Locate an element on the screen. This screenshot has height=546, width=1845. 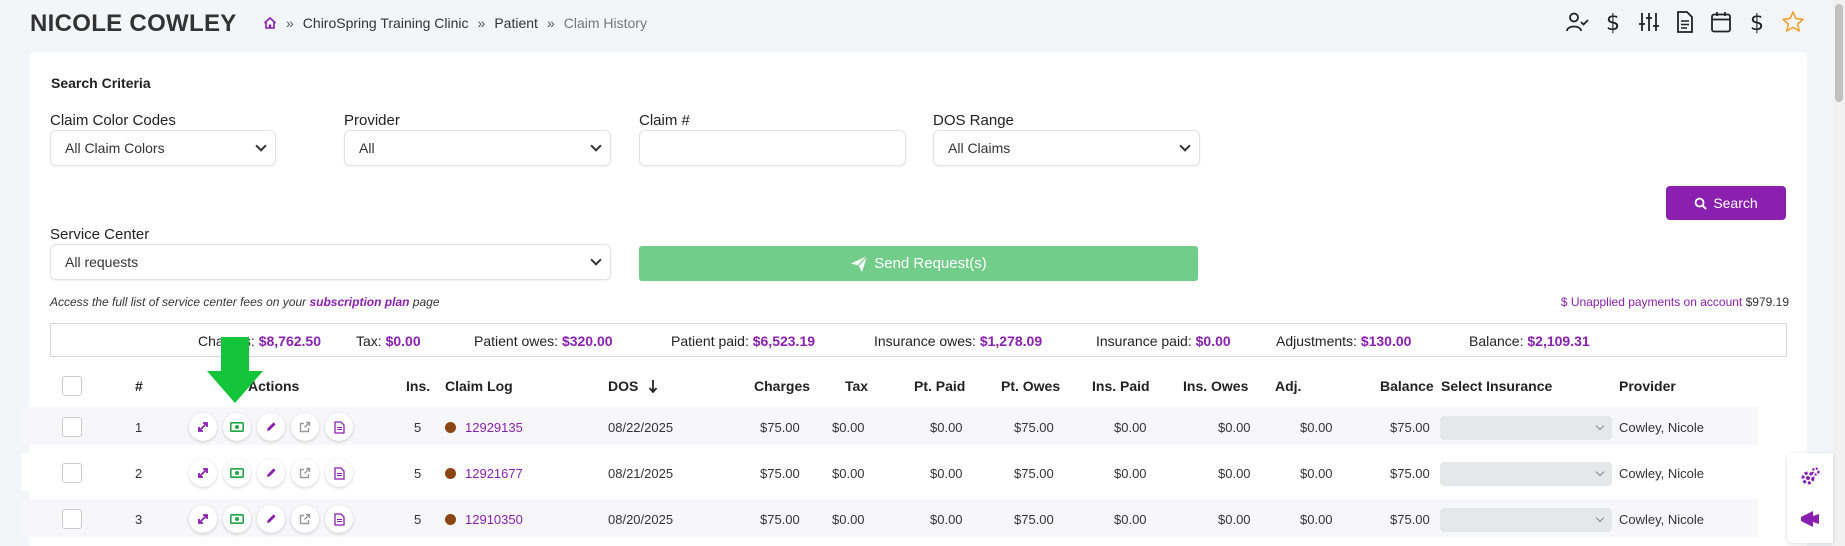
total-adjustments: Adjustments: $130.00 is located at coordinates (1344, 341).